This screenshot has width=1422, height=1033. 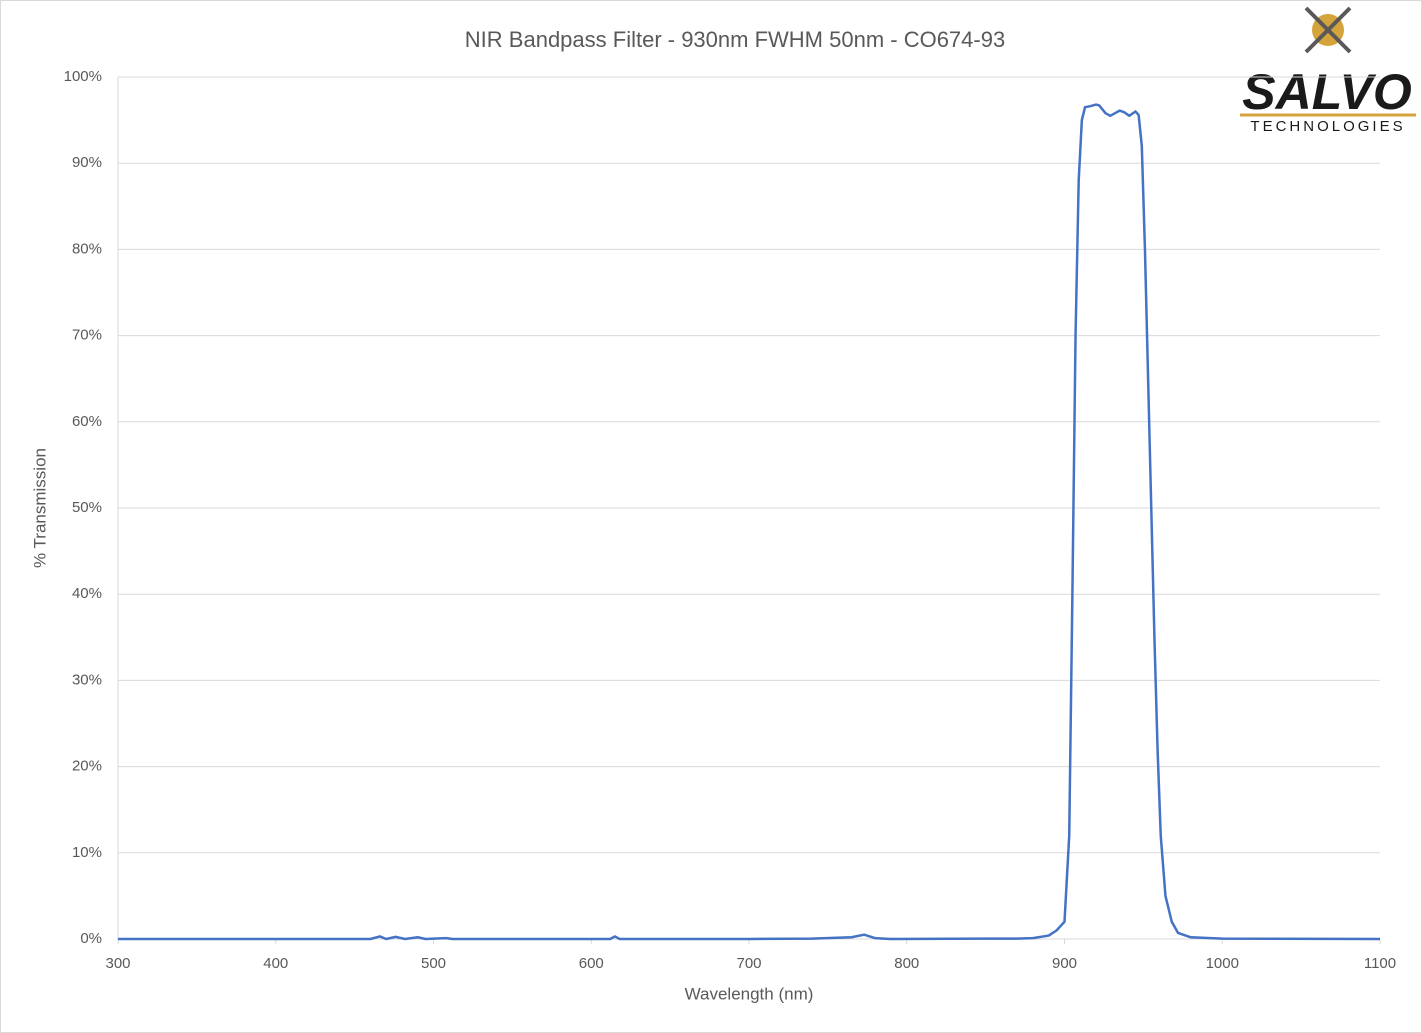 I want to click on logo-name: SALVO, so click(x=1327, y=92).